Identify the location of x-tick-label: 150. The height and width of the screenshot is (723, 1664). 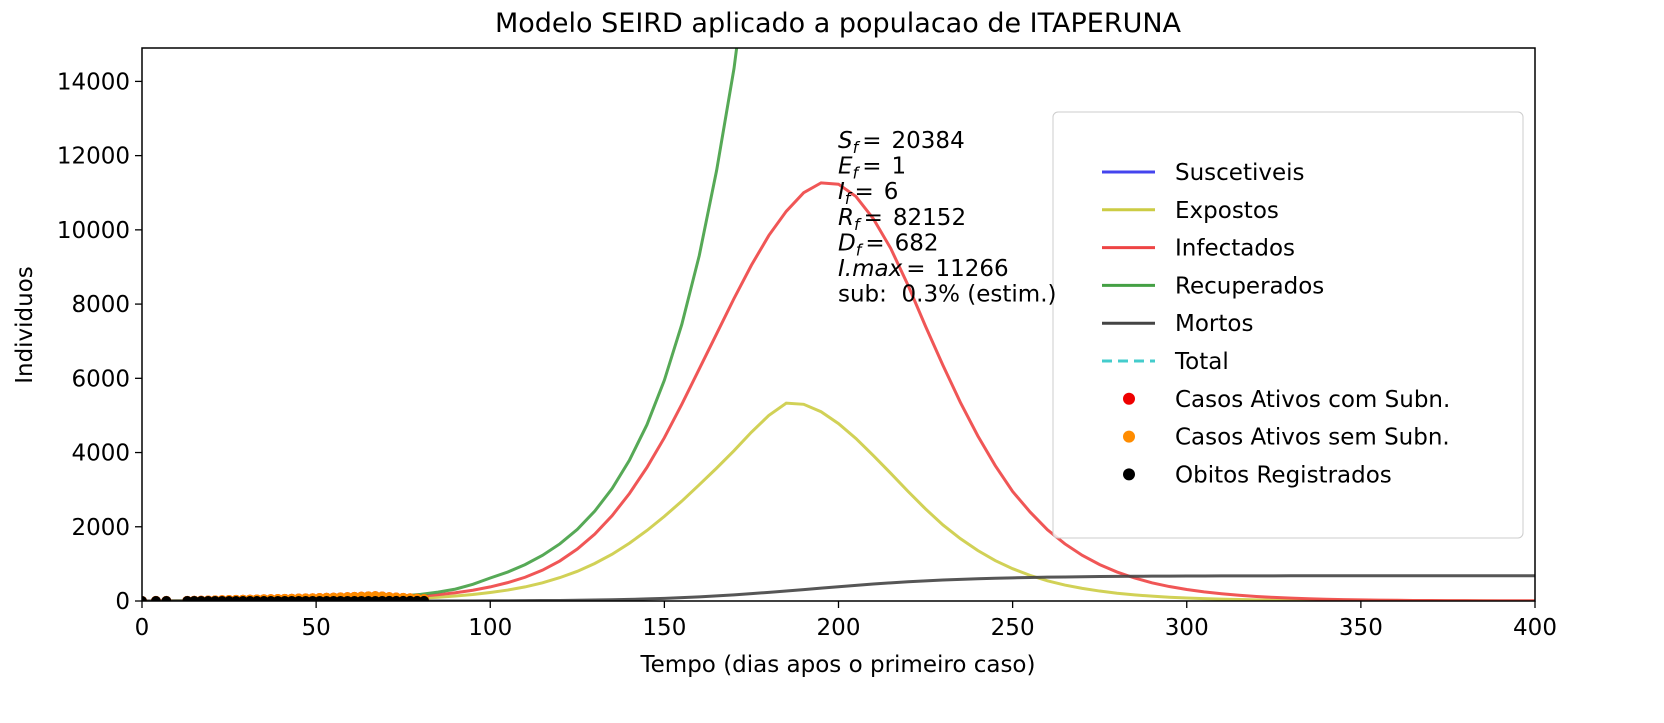
(664, 628).